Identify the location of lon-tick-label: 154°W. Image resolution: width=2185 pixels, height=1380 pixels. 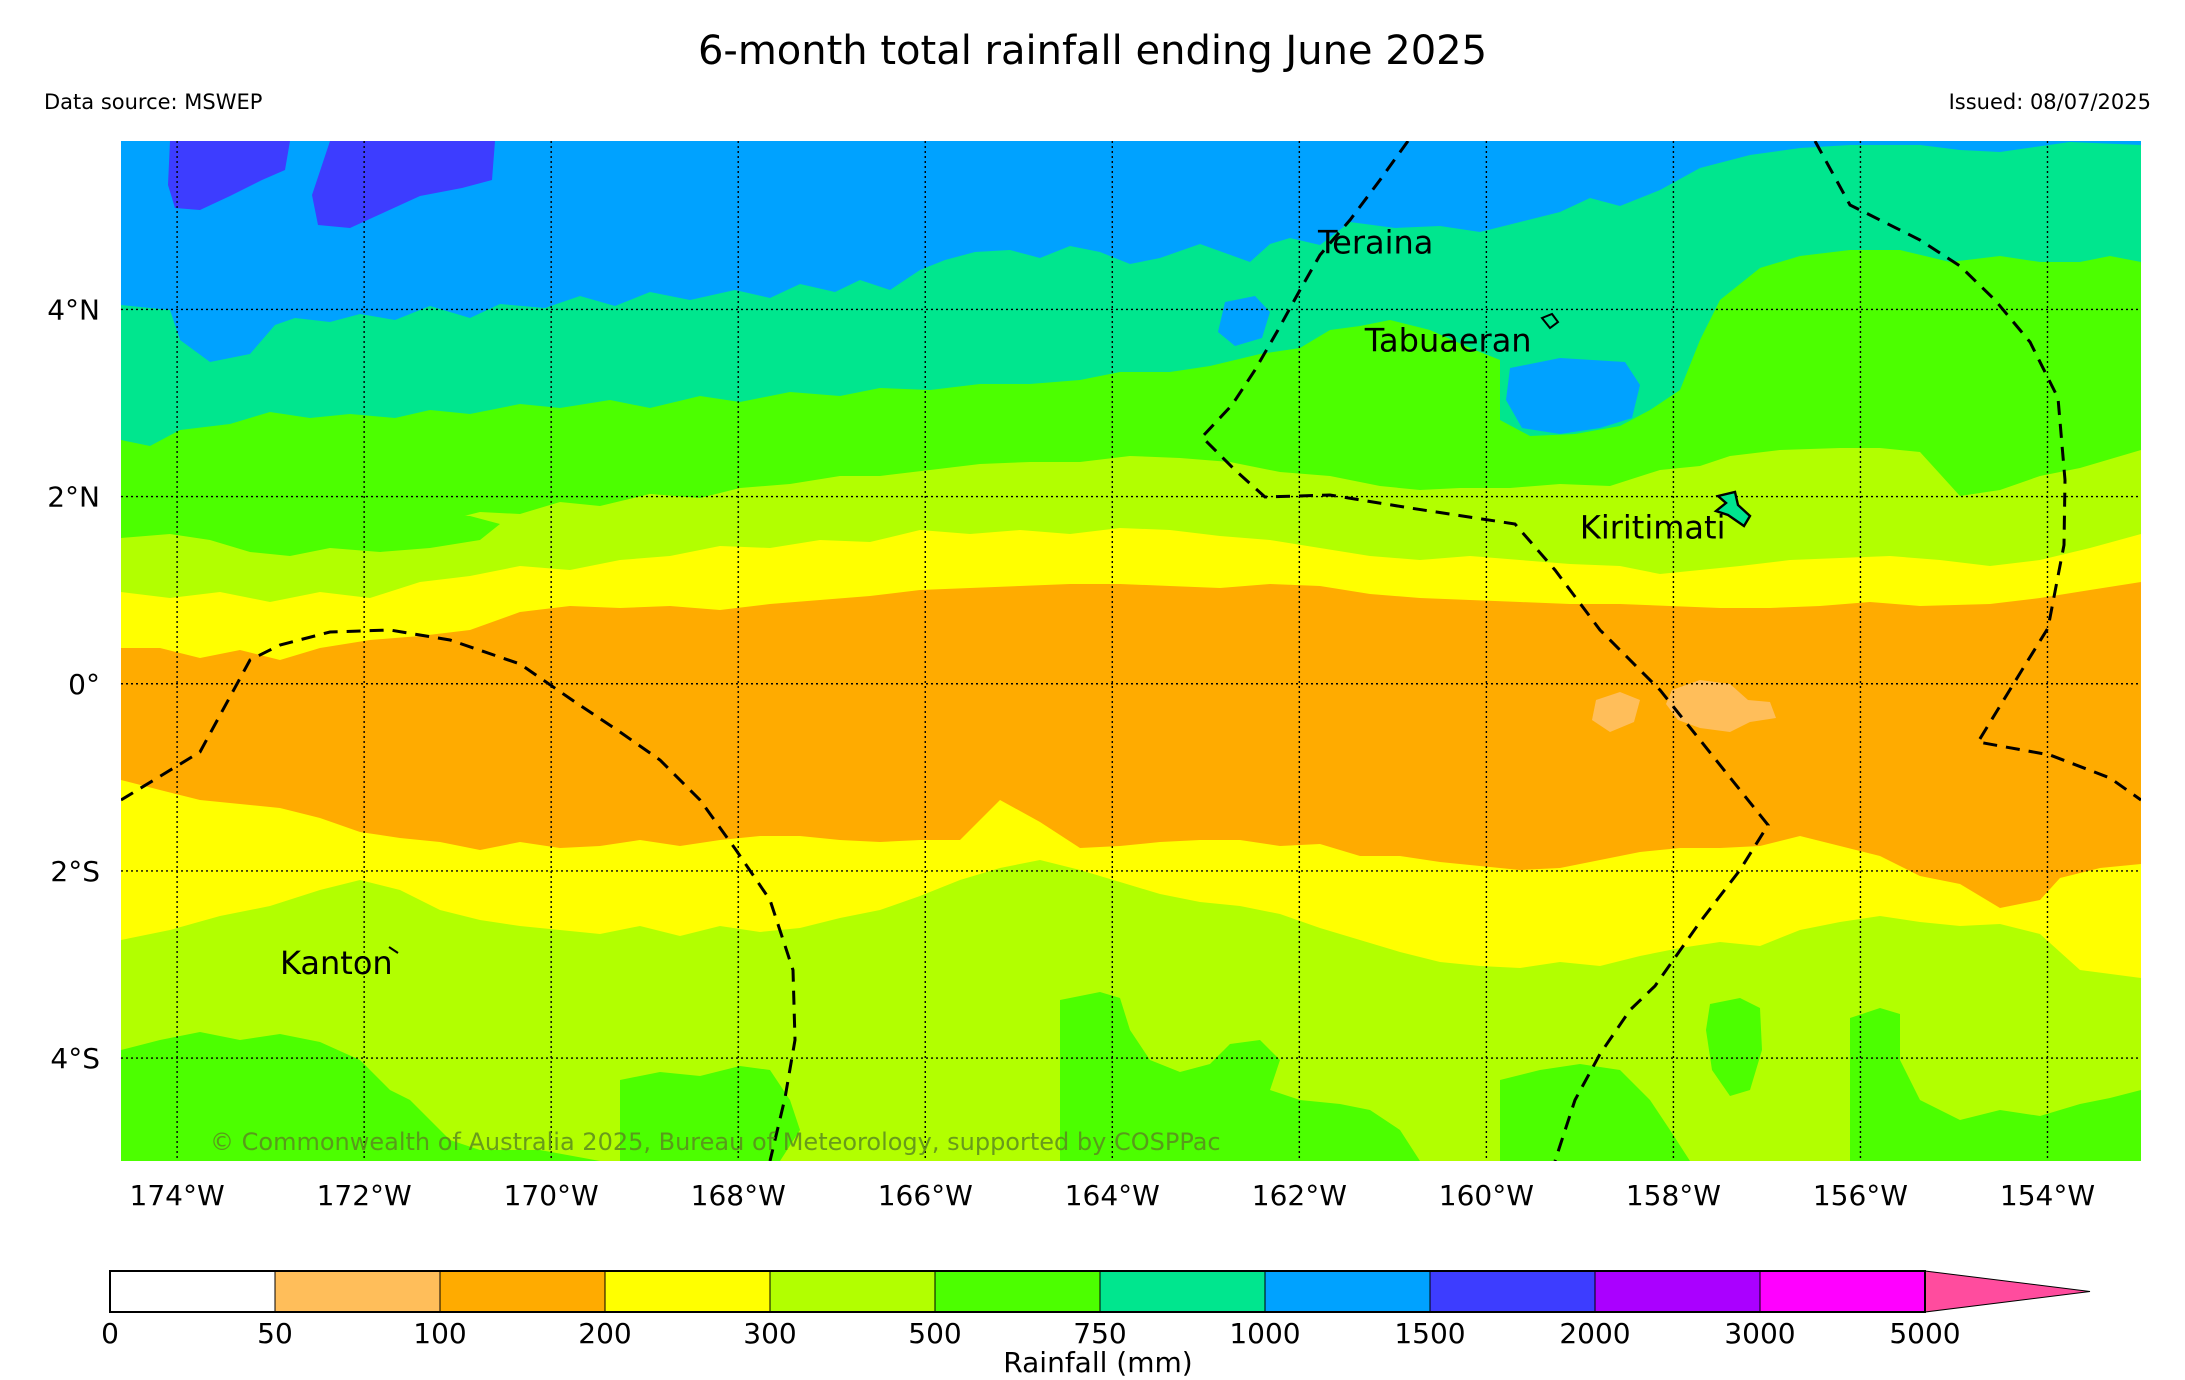
(2047, 1195).